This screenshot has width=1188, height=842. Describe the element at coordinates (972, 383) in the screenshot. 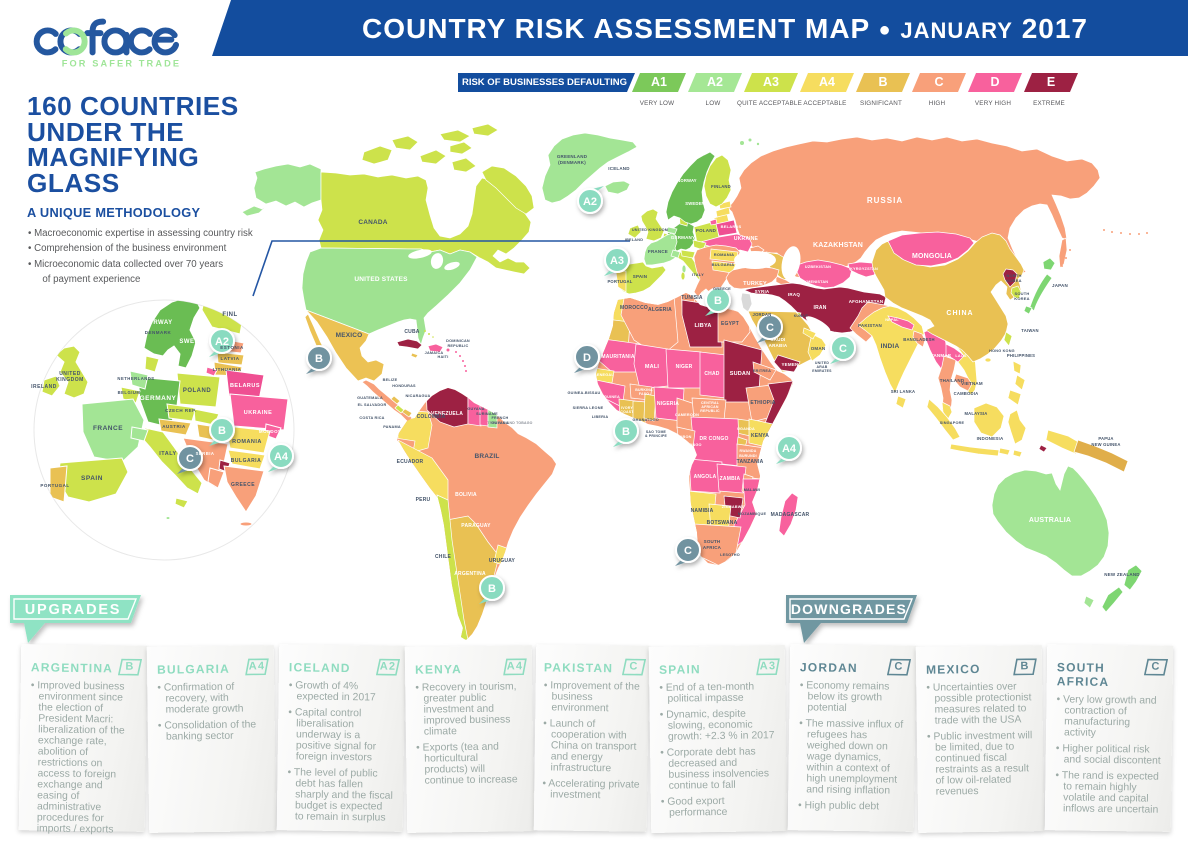

I see `svg-text: VIETNAM` at that location.